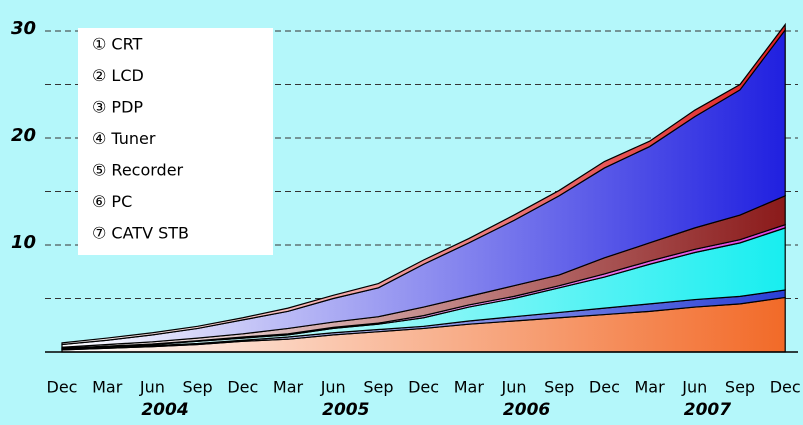 This screenshot has height=425, width=803. What do you see at coordinates (707, 410) in the screenshot?
I see `year-label: 2007` at bounding box center [707, 410].